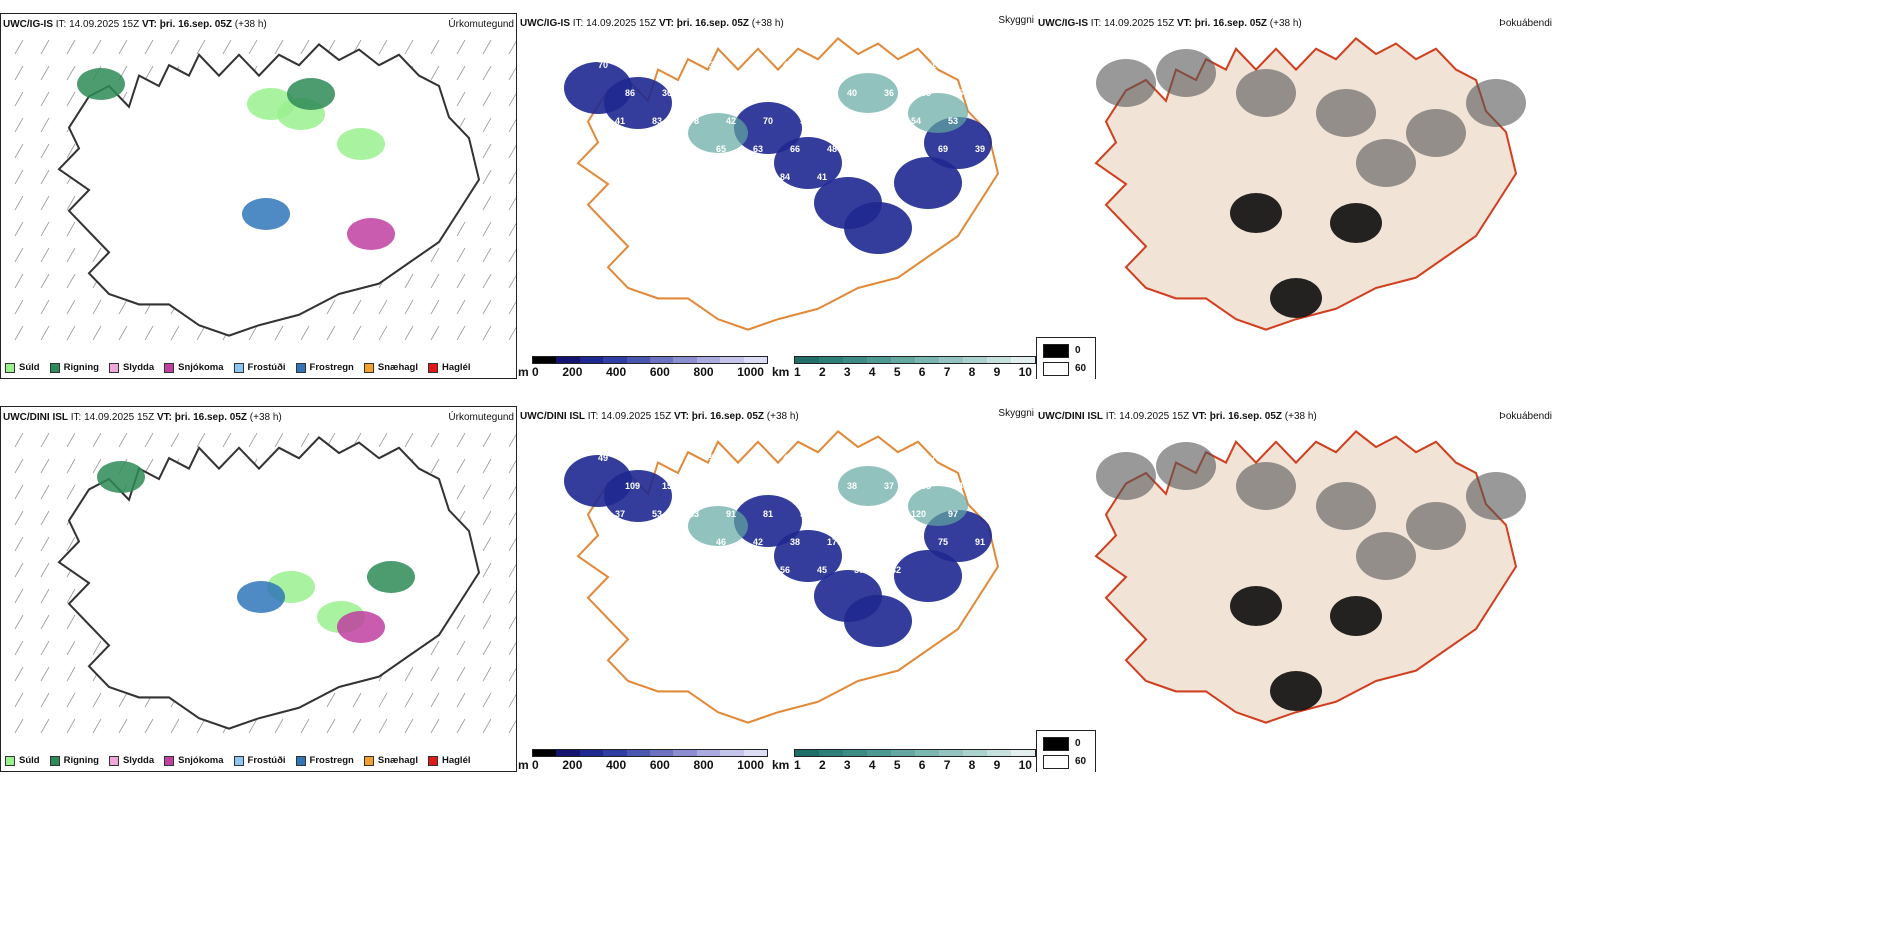 Image resolution: width=1900 pixels, height=950 pixels. I want to click on ceiling-value-label: 69, so click(943, 149).